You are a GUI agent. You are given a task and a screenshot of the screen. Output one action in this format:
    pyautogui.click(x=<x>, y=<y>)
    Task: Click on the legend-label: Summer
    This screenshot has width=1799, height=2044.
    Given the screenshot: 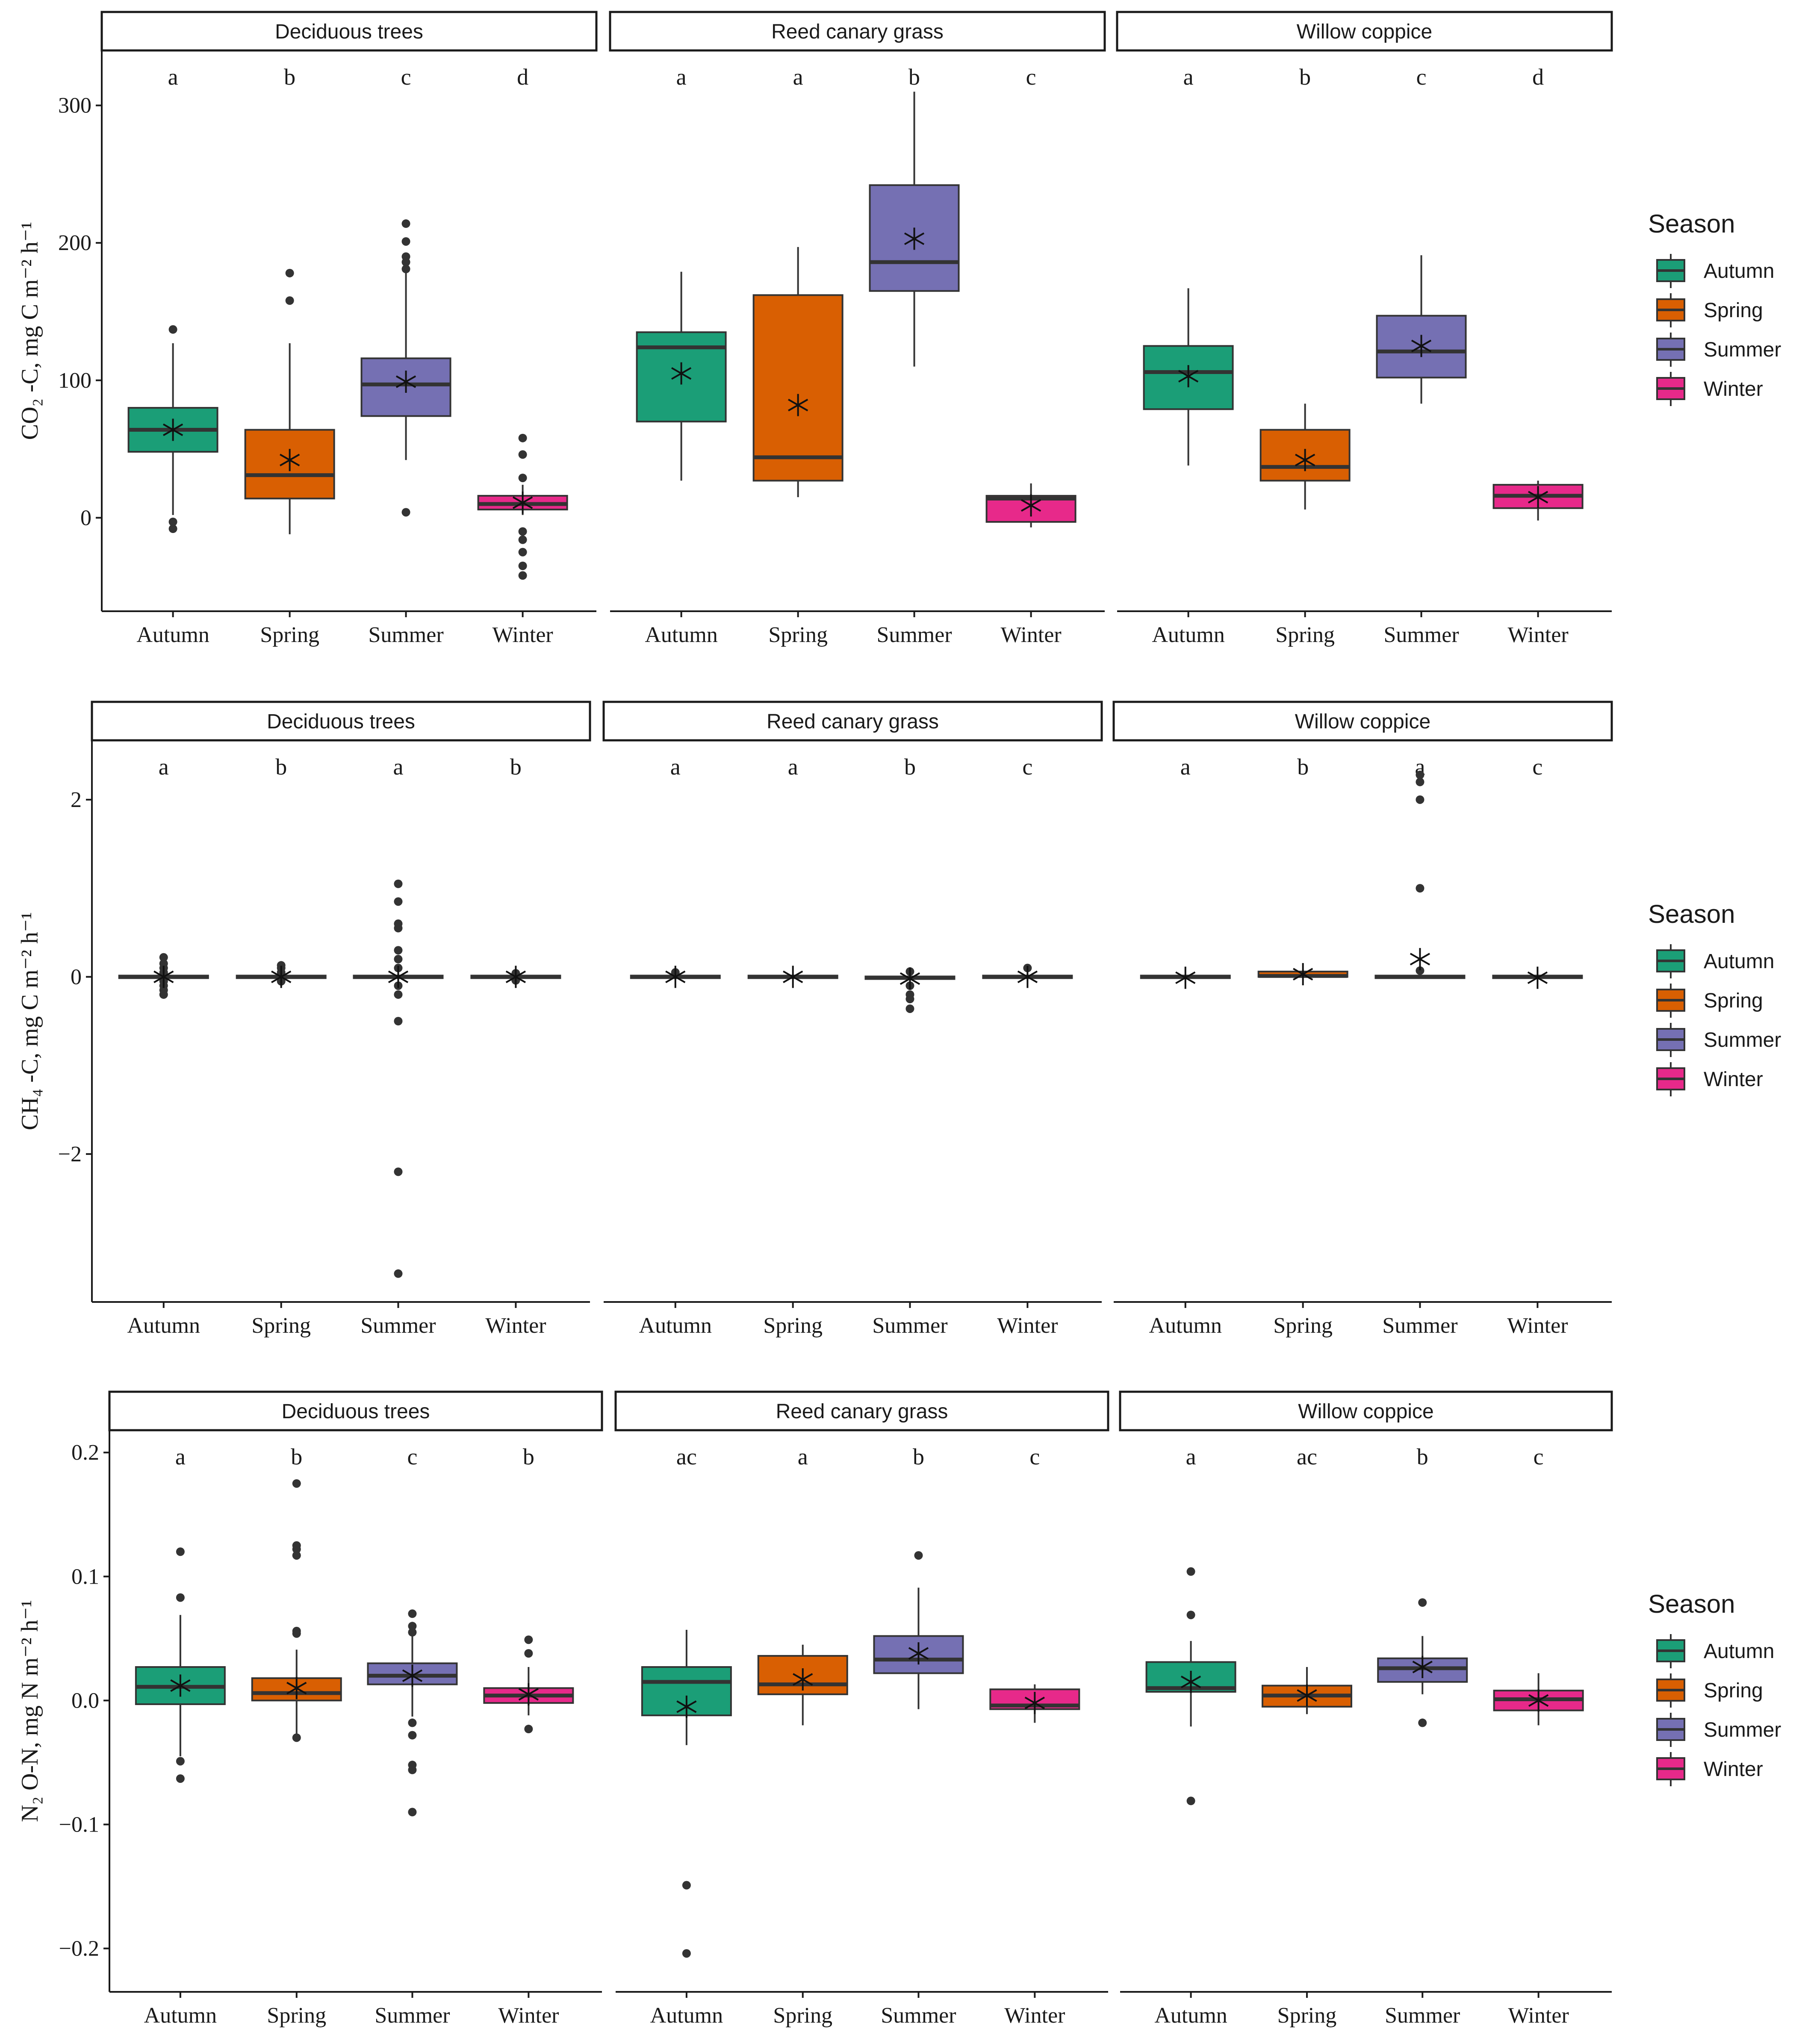 What is the action you would take?
    pyautogui.click(x=1743, y=1730)
    